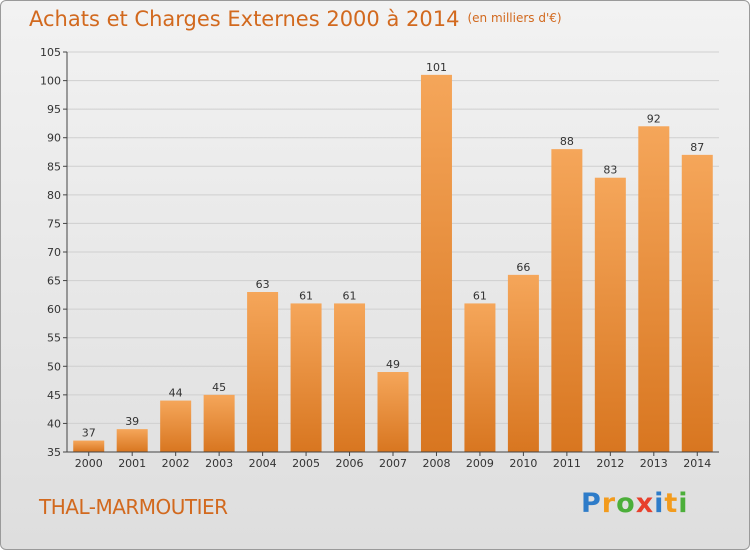 Image resolution: width=750 pixels, height=550 pixels. What do you see at coordinates (436, 463) in the screenshot?
I see `x-tick-label: 2008` at bounding box center [436, 463].